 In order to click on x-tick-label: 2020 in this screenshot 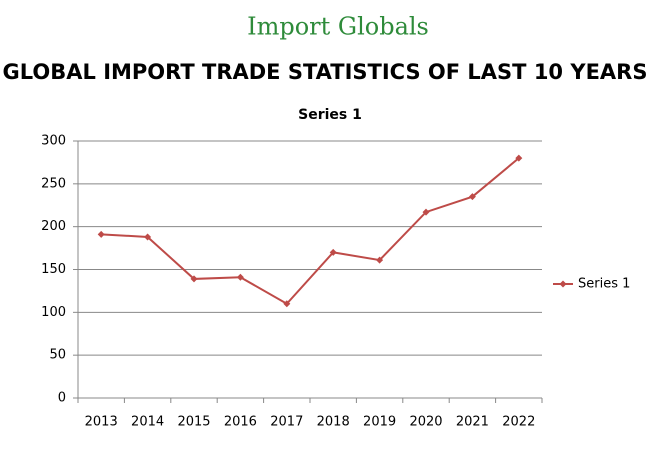, I will do `click(425, 422)`.